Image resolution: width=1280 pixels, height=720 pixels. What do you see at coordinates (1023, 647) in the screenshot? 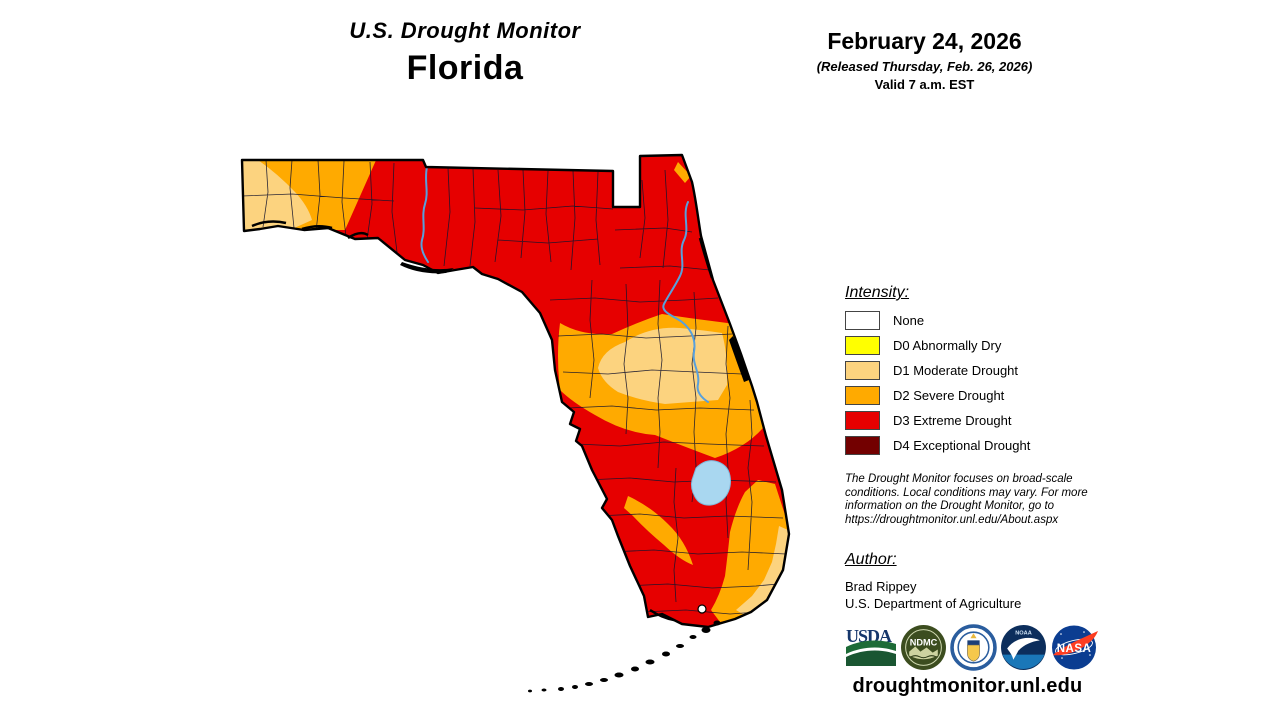
I see `noaa-logo: NOAA` at bounding box center [1023, 647].